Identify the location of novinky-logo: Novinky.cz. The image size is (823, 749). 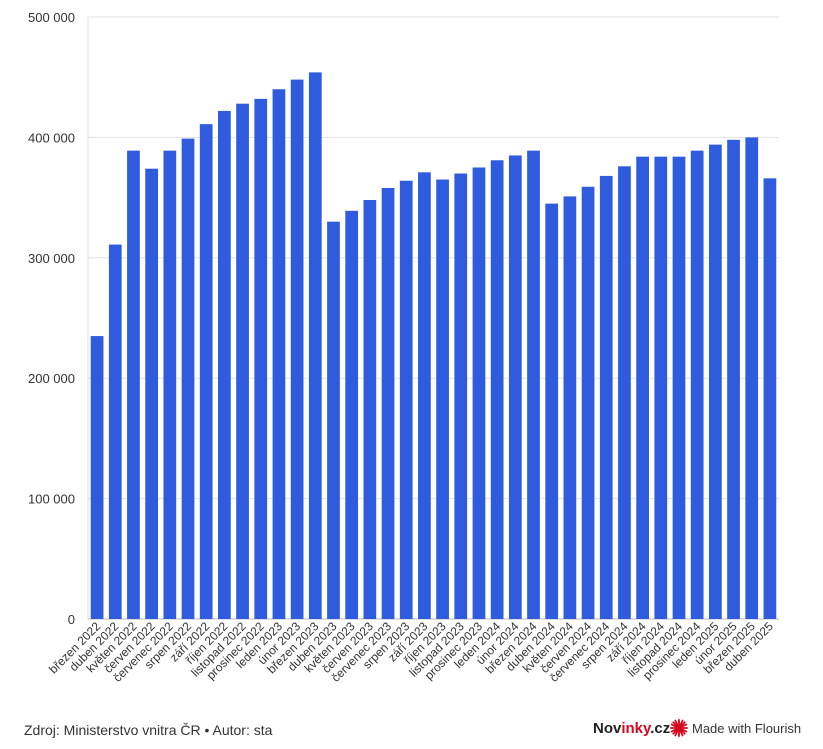
(631, 728).